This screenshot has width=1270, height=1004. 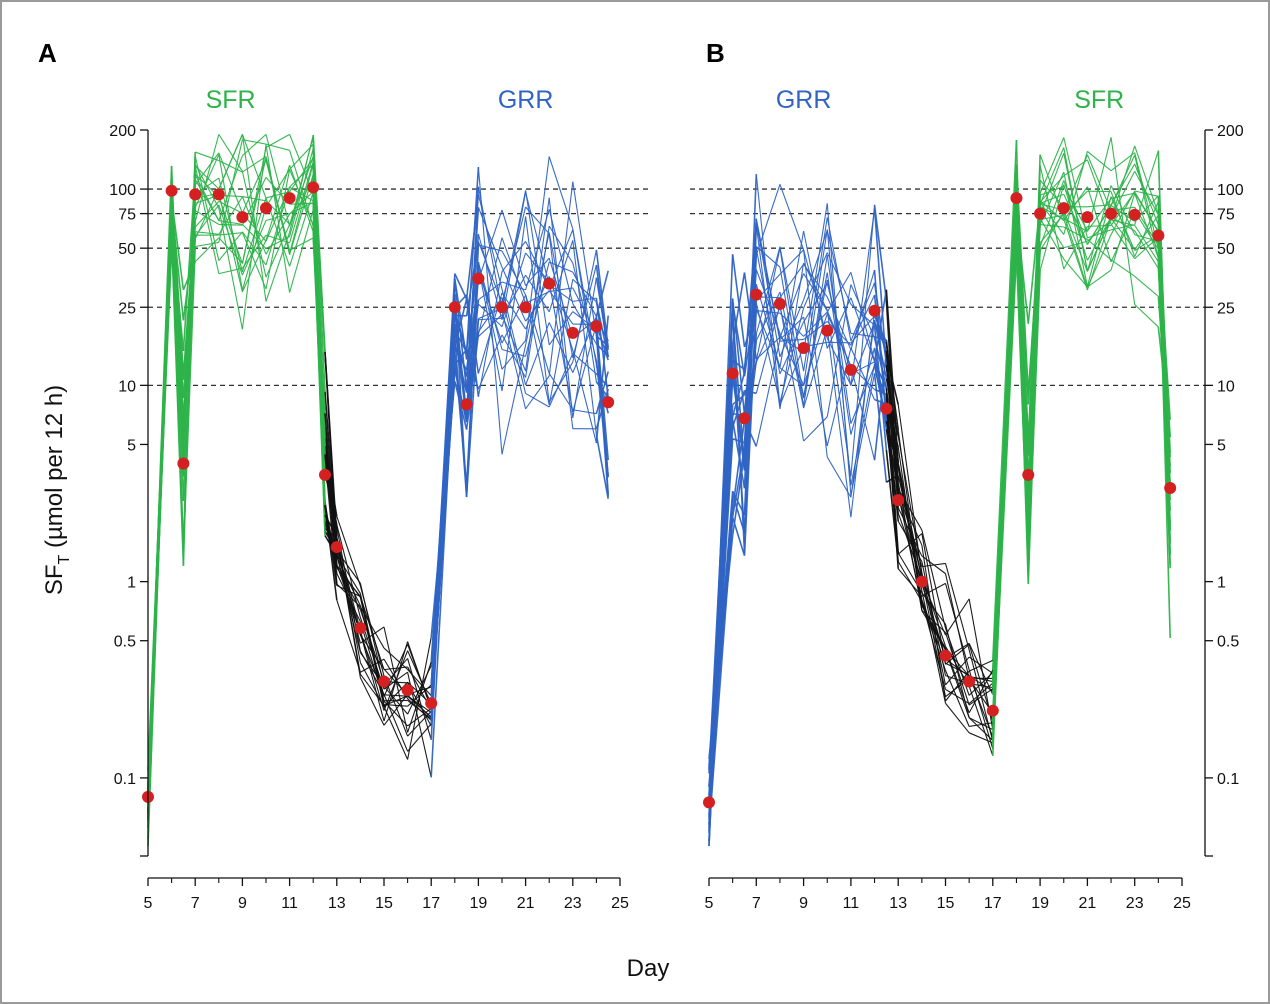 I want to click on y-axis-title-main: SF, so click(x=54, y=580).